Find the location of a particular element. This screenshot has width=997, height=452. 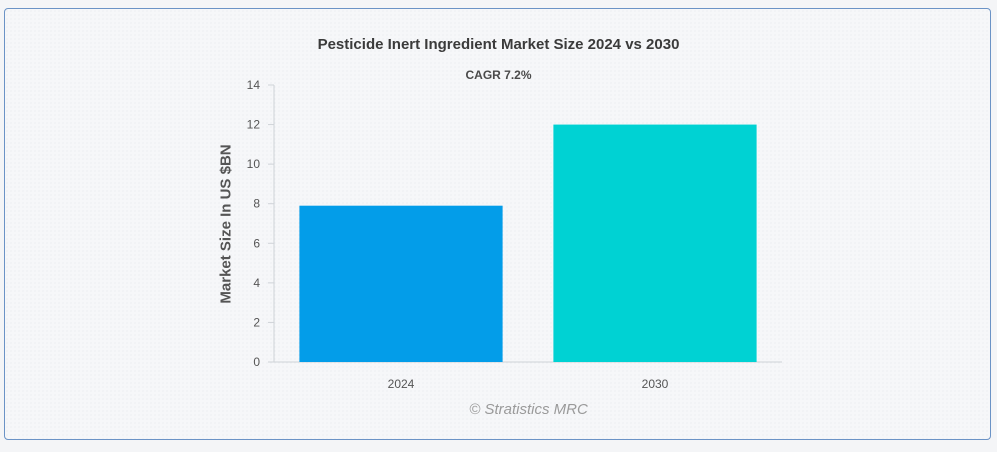

credit-text: © Stratistics MRC is located at coordinates (528, 409).